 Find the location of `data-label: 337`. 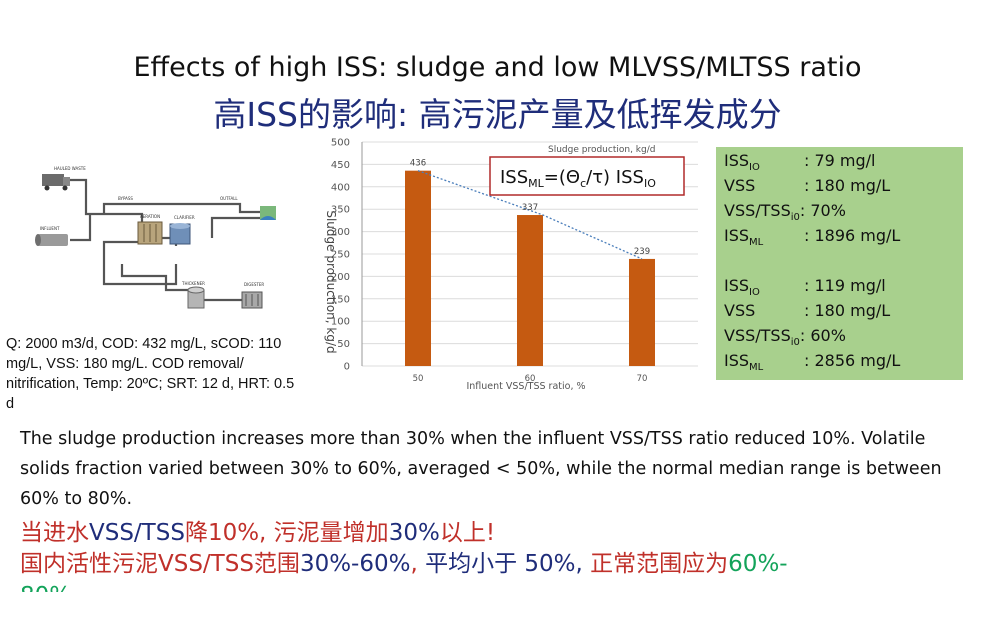

data-label: 337 is located at coordinates (530, 208).